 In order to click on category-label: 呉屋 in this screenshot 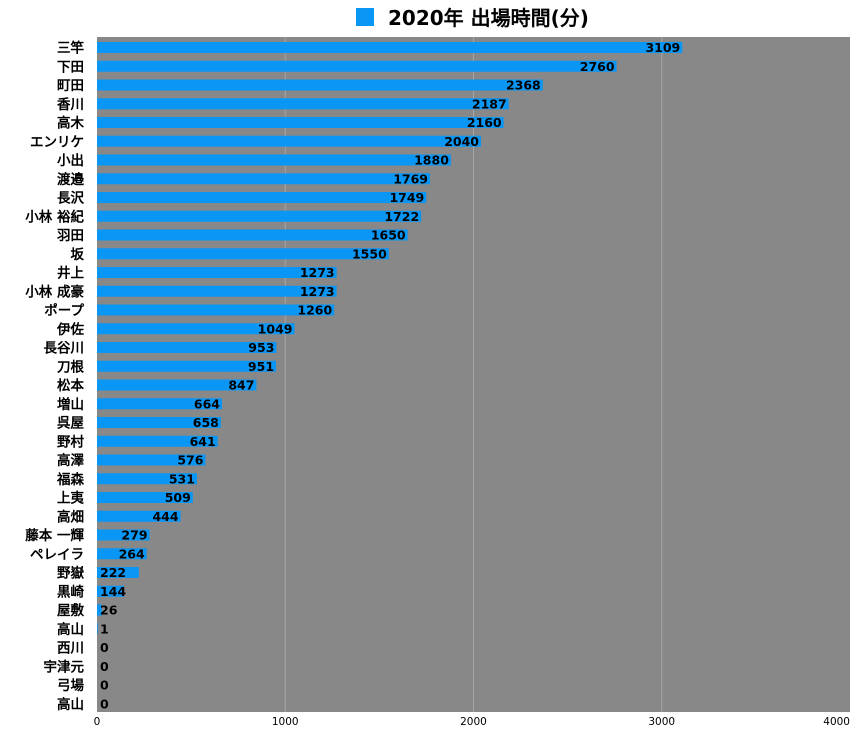, I will do `click(70, 424)`.